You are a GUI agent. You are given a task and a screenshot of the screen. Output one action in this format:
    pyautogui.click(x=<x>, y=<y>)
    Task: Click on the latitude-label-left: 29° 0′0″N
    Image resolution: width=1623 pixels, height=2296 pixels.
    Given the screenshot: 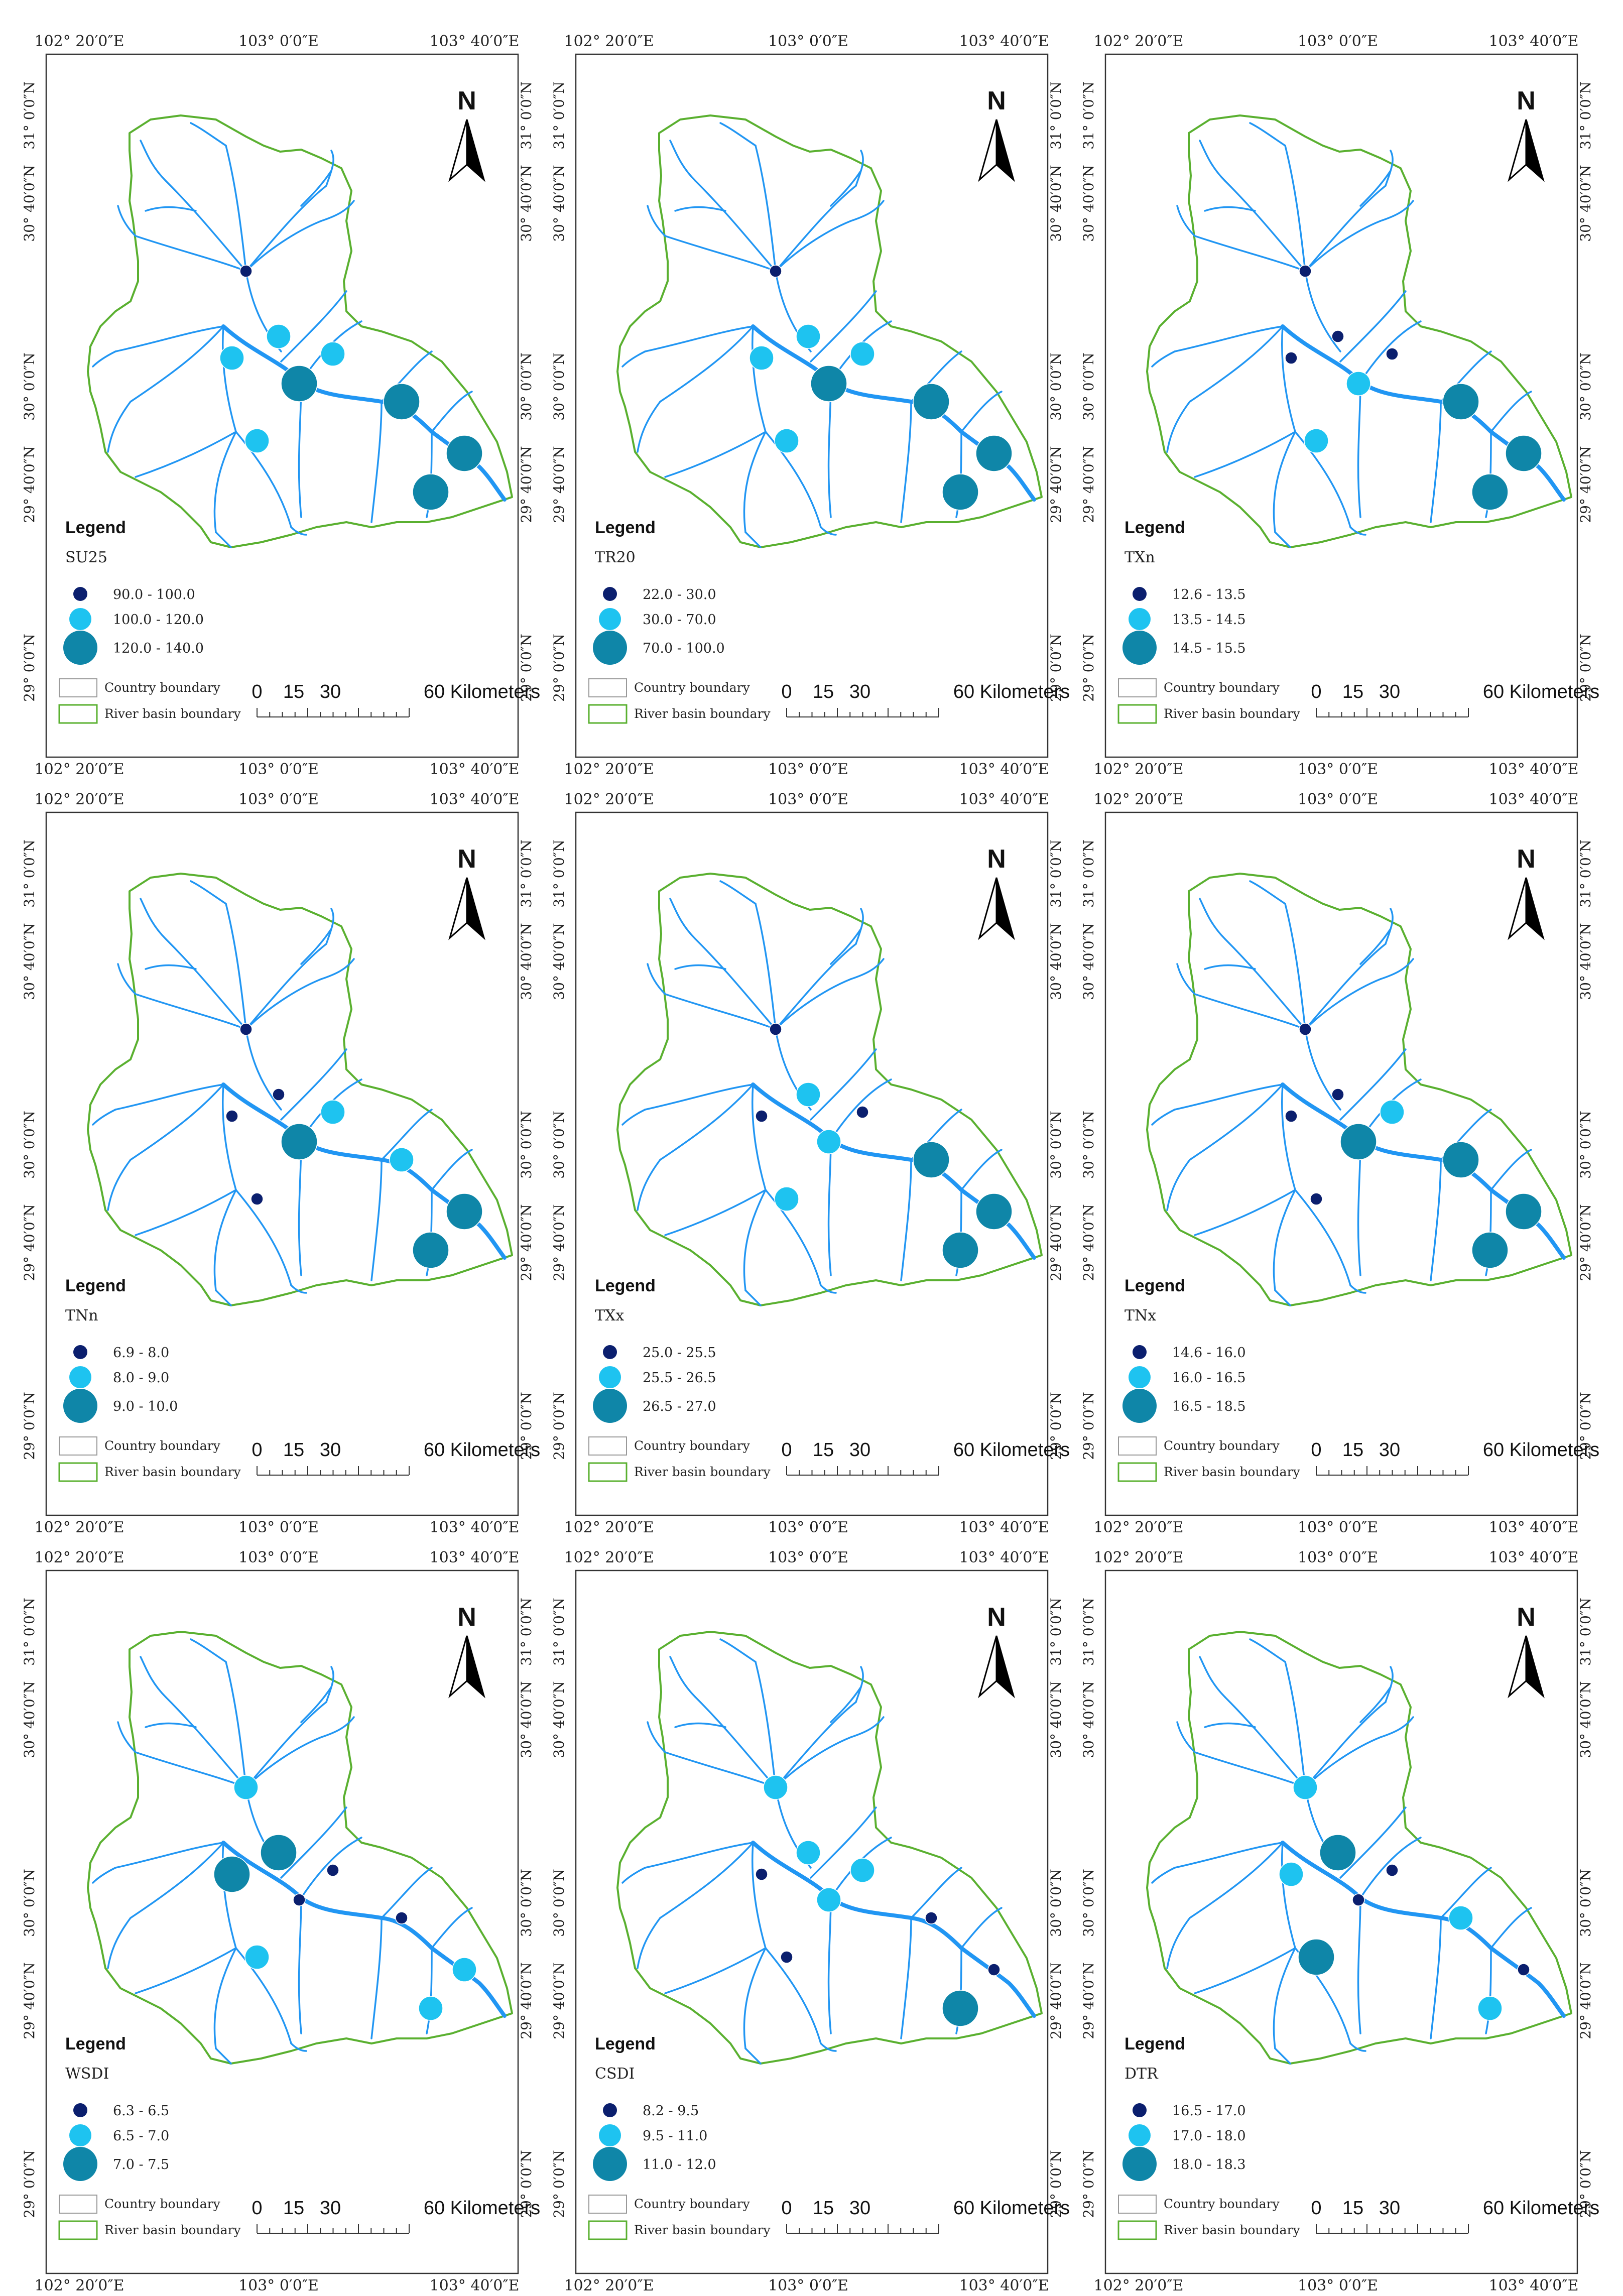 What is the action you would take?
    pyautogui.click(x=559, y=2184)
    